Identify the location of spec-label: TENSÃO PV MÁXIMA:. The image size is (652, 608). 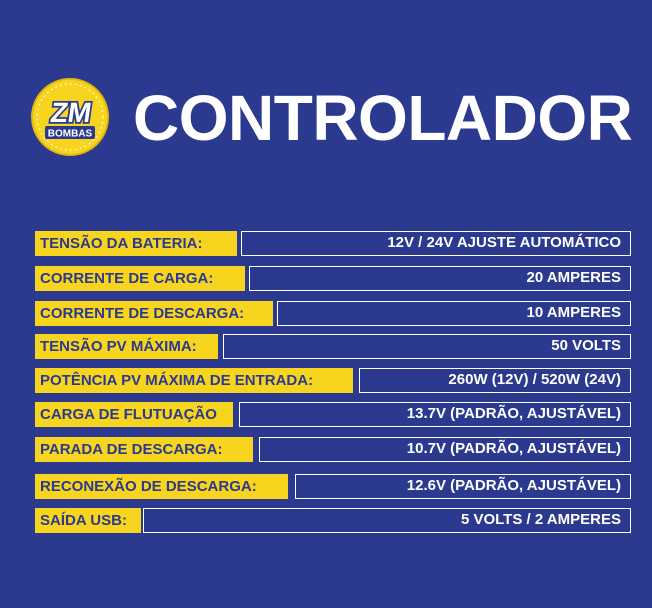
(126, 346).